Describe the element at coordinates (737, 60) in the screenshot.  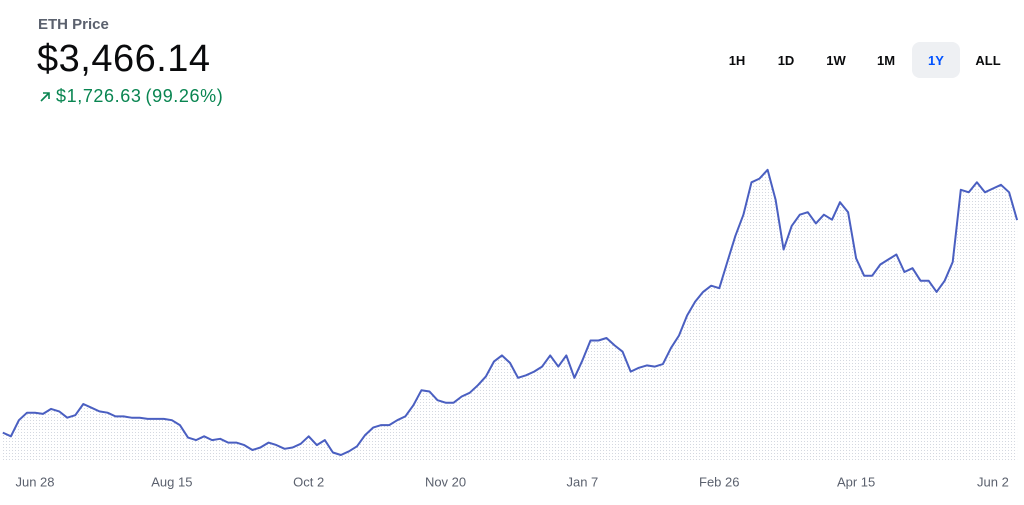
I see `range-button: 1H` at that location.